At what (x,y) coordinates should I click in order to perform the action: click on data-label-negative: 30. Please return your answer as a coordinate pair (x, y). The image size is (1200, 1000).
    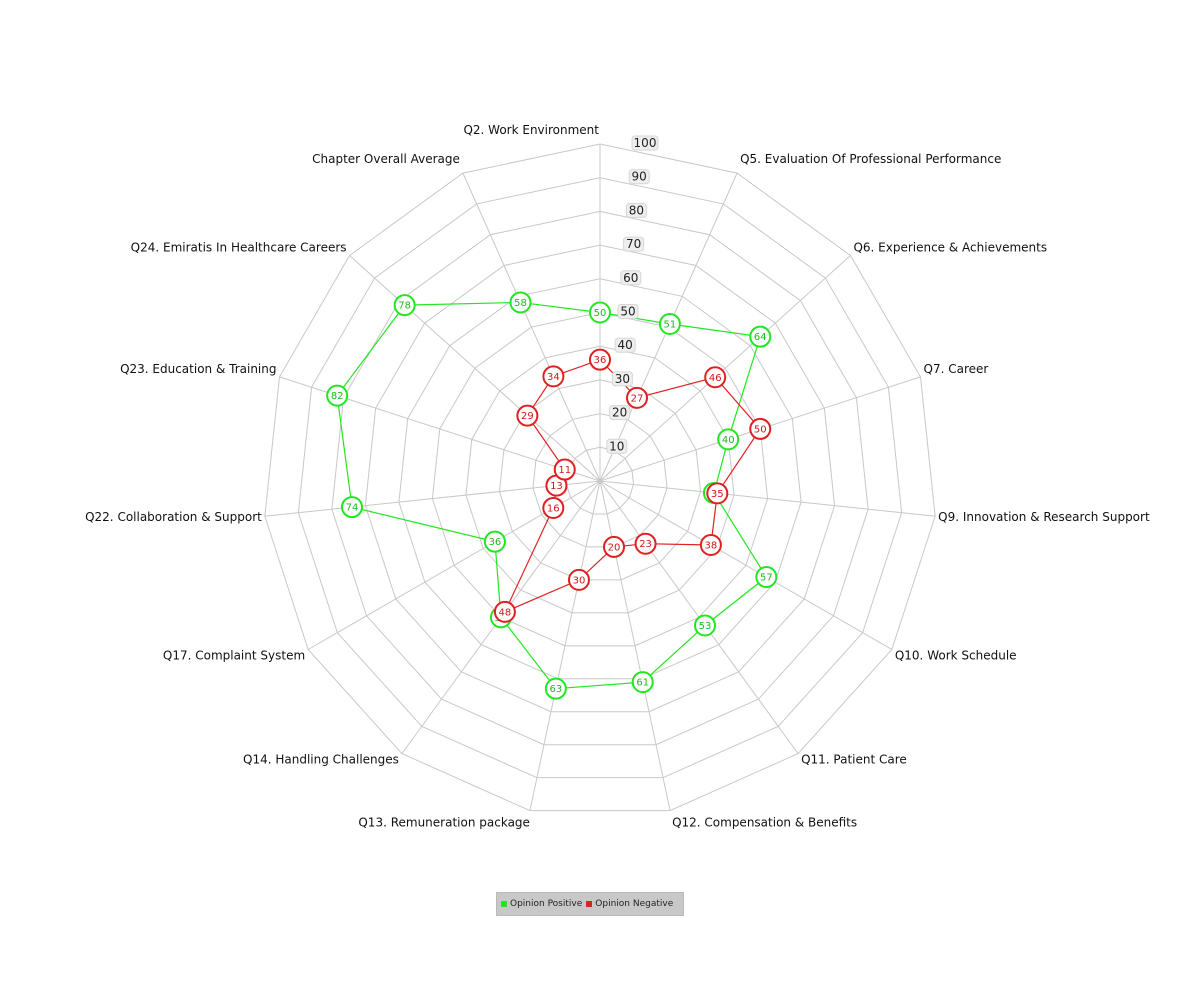
    Looking at the image, I should click on (579, 580).